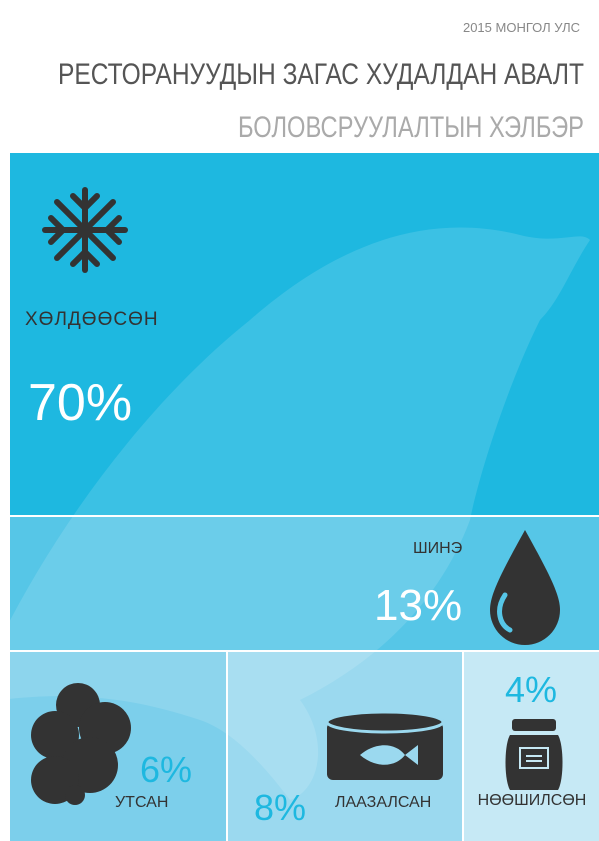 The height and width of the screenshot is (841, 599). What do you see at coordinates (92, 319) in the screenshot?
I see `tile-label: ХӨЛДӨӨСӨН` at bounding box center [92, 319].